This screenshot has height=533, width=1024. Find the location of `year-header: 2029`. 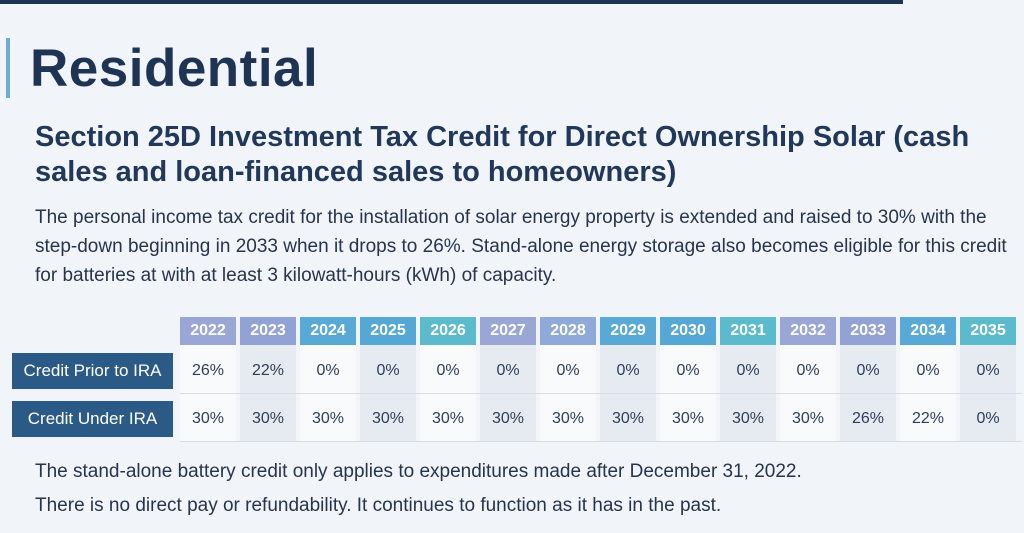

year-header: 2029 is located at coordinates (628, 331).